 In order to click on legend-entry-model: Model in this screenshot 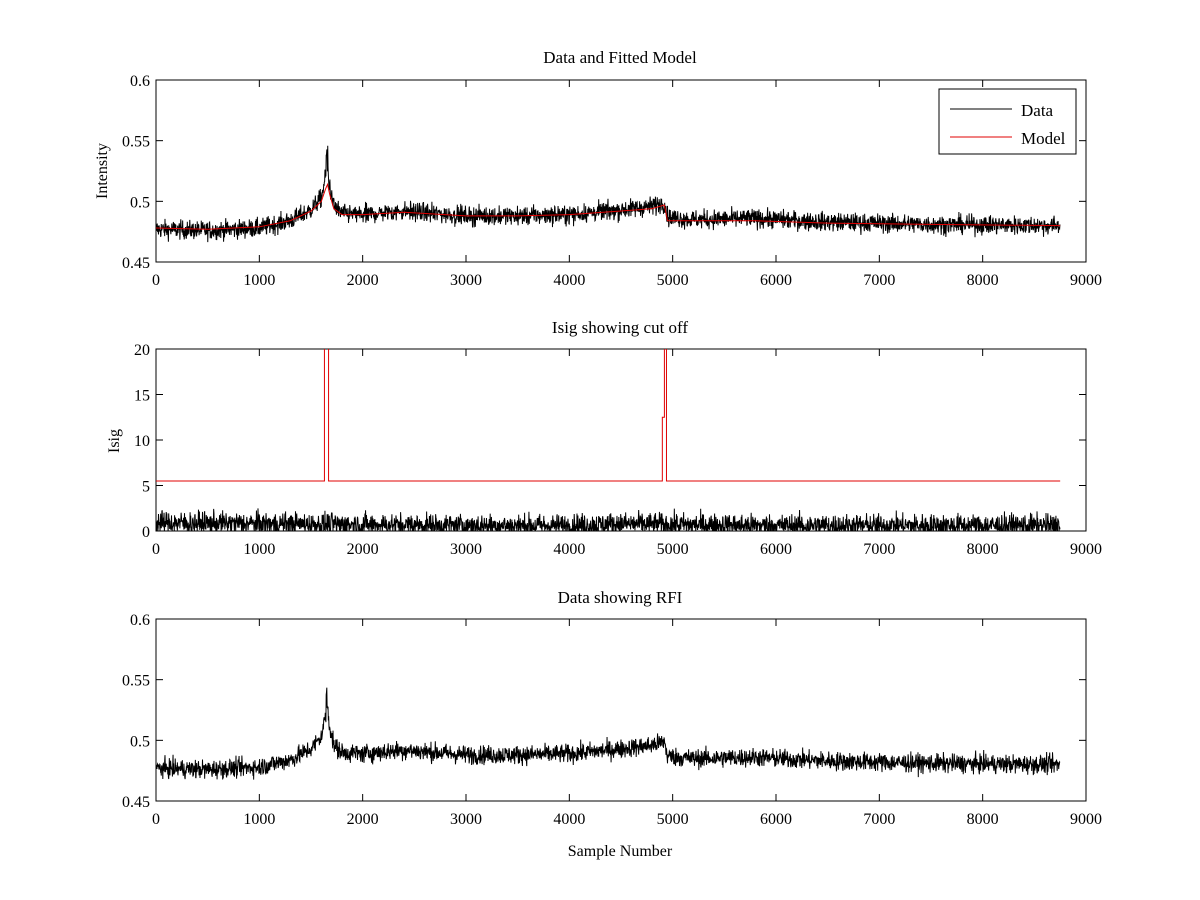, I will do `click(1043, 138)`.